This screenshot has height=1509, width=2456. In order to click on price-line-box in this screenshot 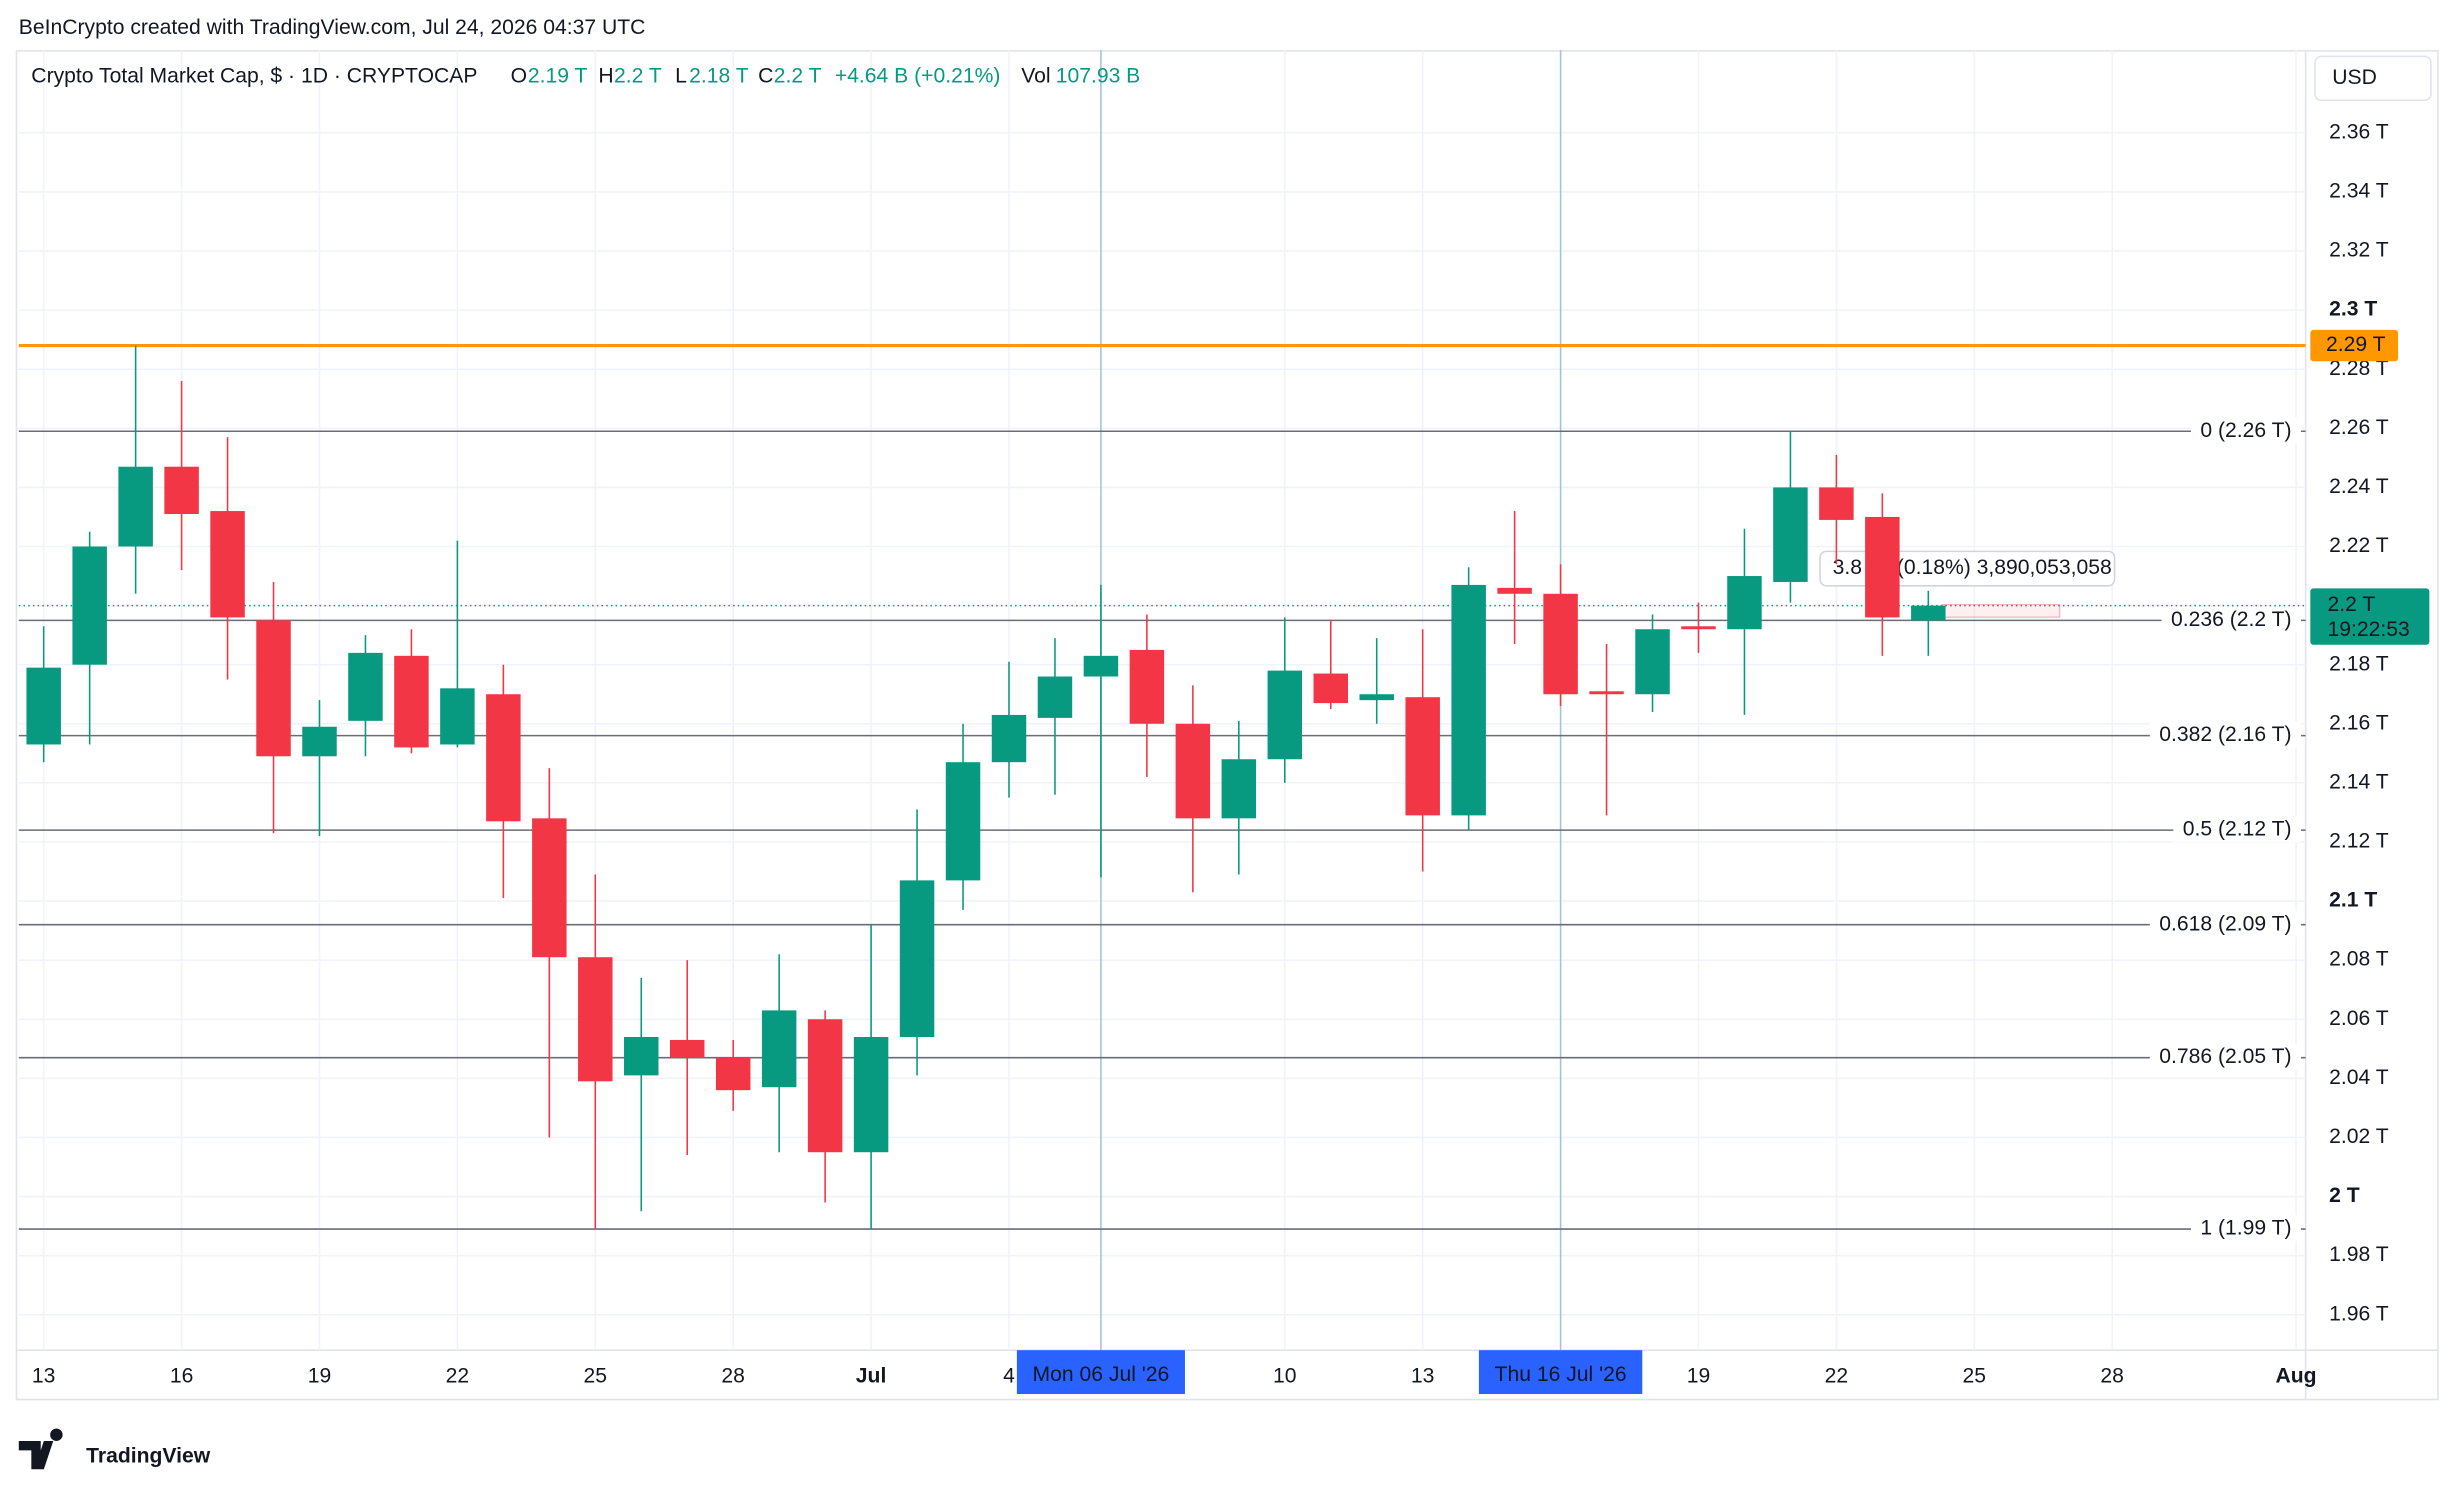, I will do `click(2354, 345)`.